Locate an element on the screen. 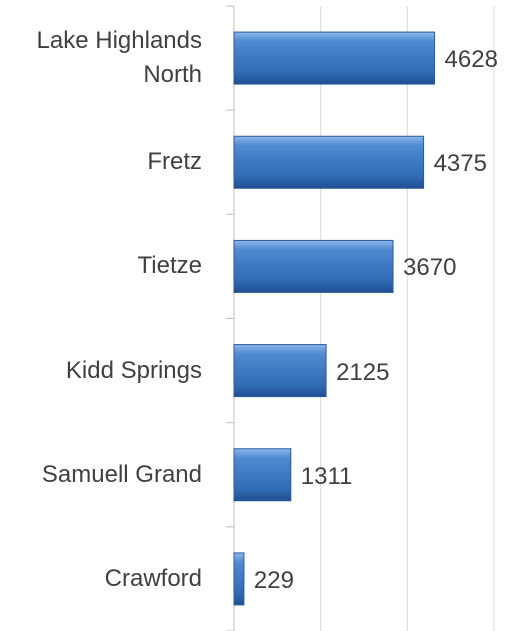  category-label: Fretz is located at coordinates (174, 162).